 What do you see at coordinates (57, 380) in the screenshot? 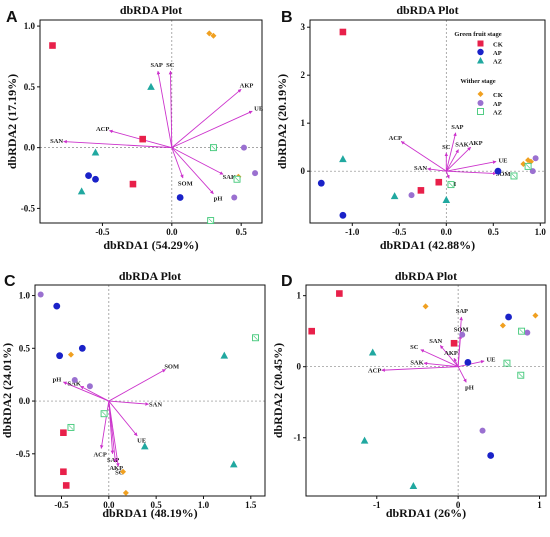
I see `panel-c-arrow-label-ph: pH` at bounding box center [57, 380].